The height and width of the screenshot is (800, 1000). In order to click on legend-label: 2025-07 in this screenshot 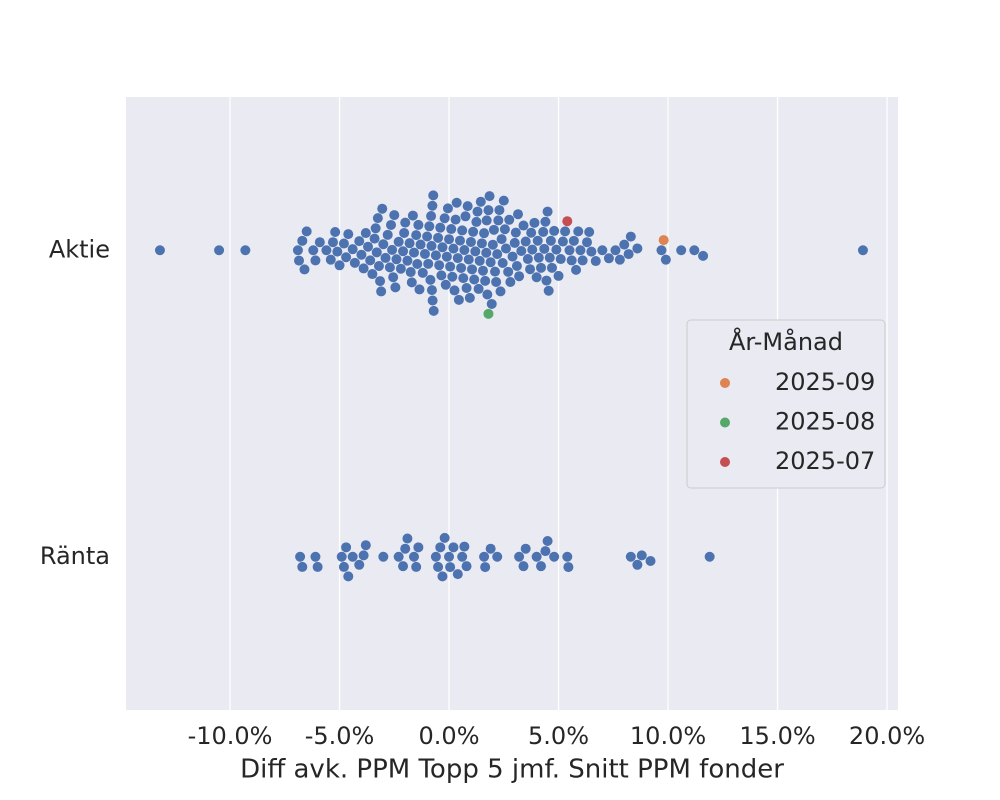, I will do `click(825, 461)`.